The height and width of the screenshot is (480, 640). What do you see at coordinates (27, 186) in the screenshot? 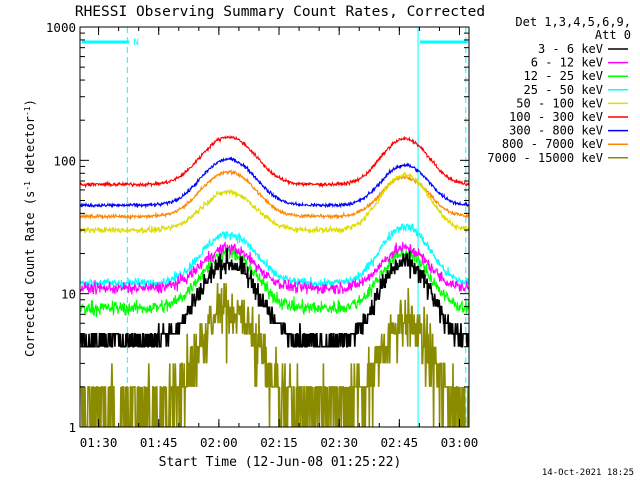
I see `y-label-sup1: -1` at bounding box center [27, 186].